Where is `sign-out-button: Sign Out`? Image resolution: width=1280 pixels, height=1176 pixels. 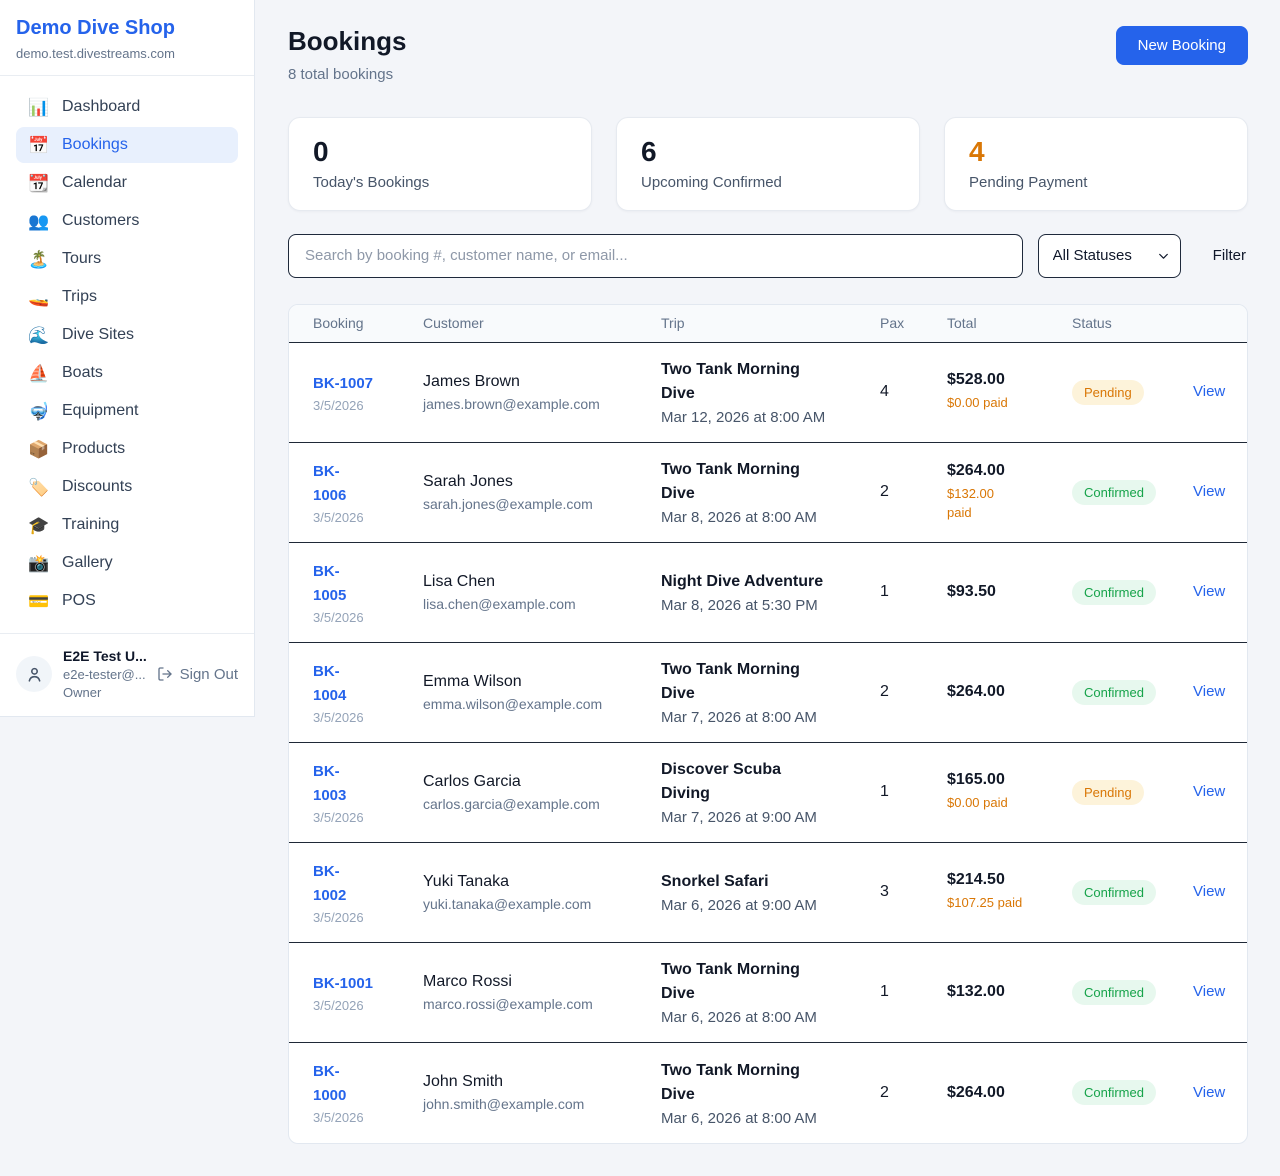
sign-out-button: Sign Out is located at coordinates (197, 674).